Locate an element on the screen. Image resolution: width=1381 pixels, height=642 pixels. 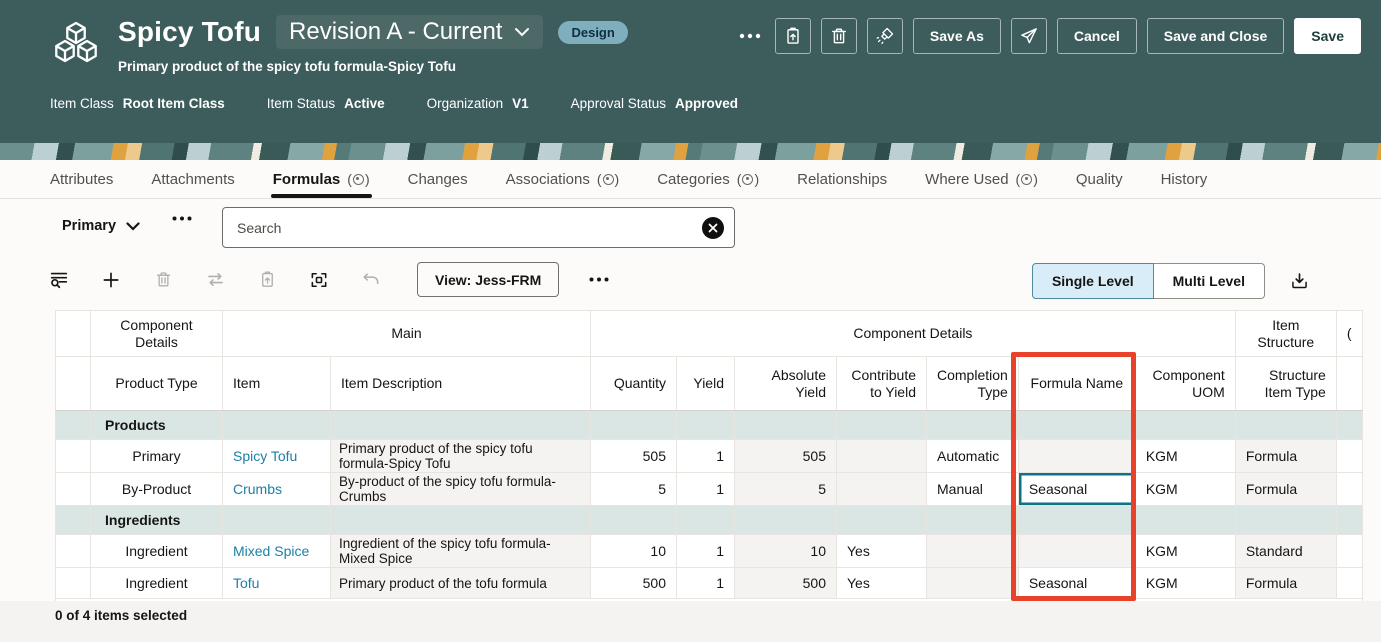
multi-level-toggle: Multi Level is located at coordinates (1209, 281).